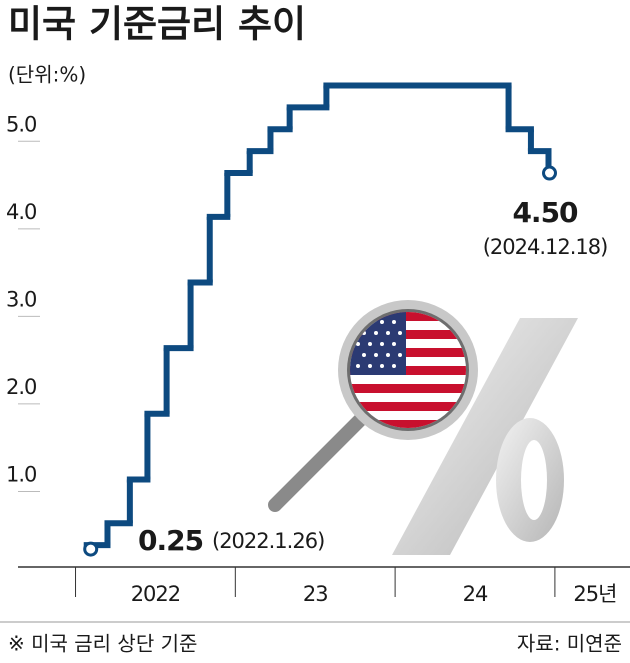  I want to click on x-tick-label: 23, so click(315, 594).